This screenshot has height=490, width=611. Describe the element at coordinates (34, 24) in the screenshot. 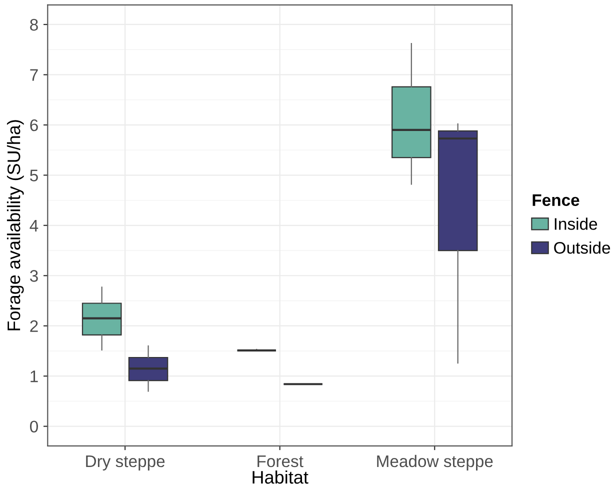

I see `y-tick-label: 8` at that location.